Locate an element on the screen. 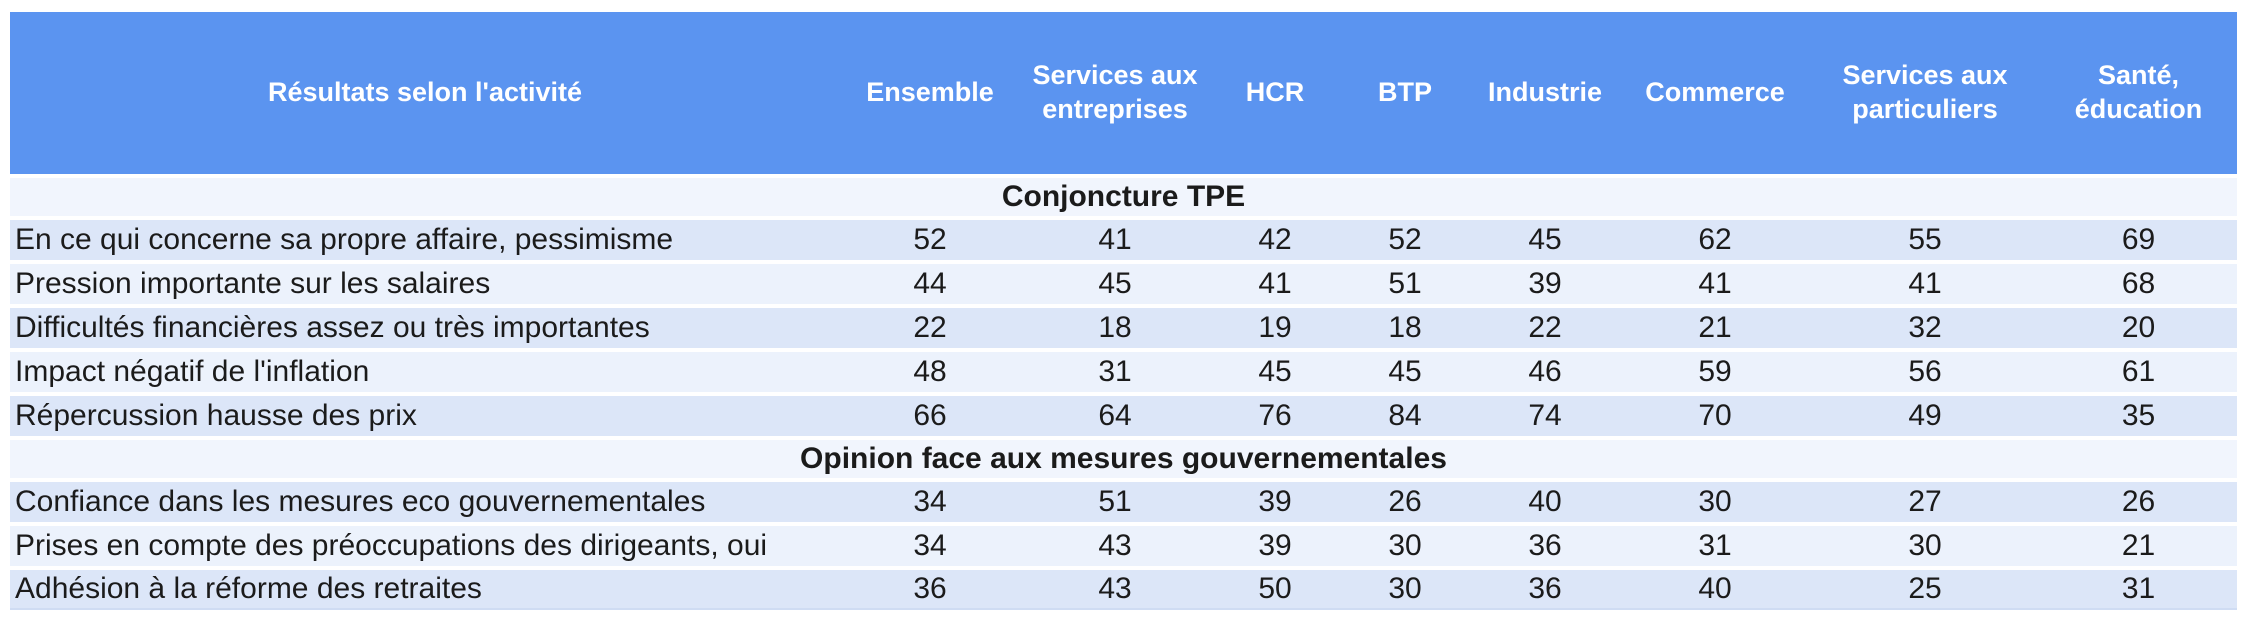 Image resolution: width=2258 pixels, height=638 pixels. value-cell: 49 is located at coordinates (1925, 416).